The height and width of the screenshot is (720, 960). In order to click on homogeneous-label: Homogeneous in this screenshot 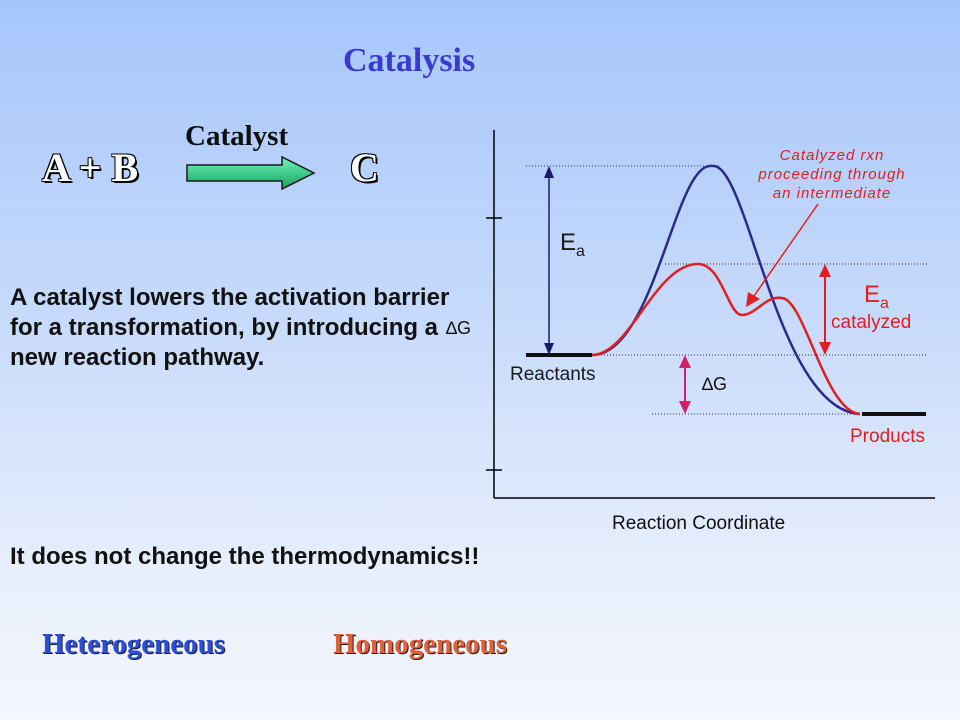, I will do `click(420, 644)`.